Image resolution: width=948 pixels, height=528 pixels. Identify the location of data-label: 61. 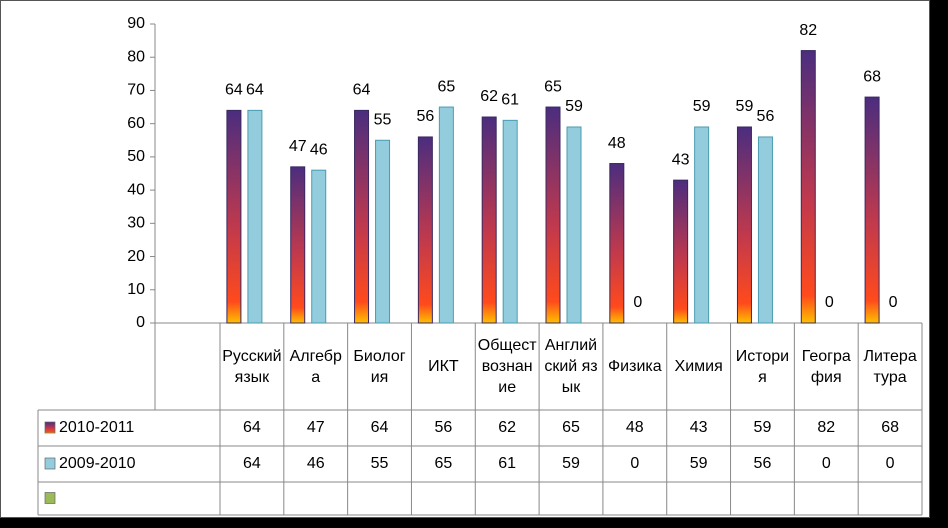
(510, 100).